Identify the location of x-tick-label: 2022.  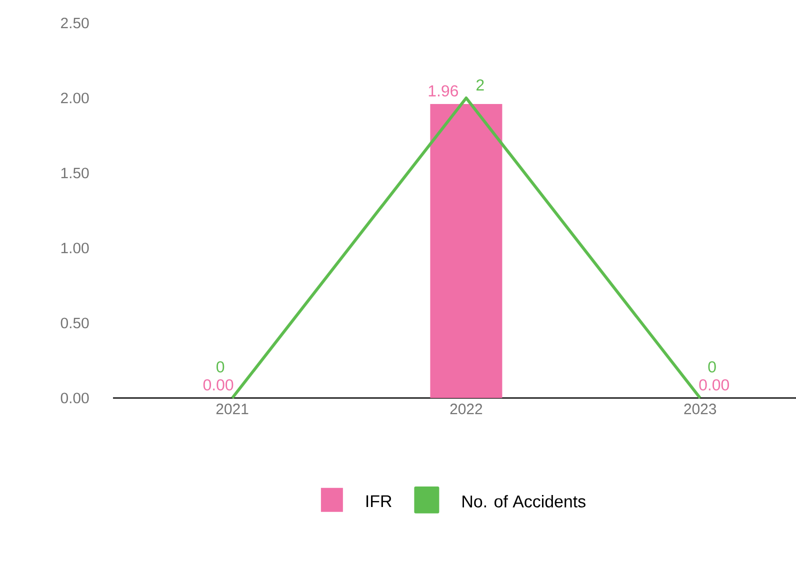
(466, 409).